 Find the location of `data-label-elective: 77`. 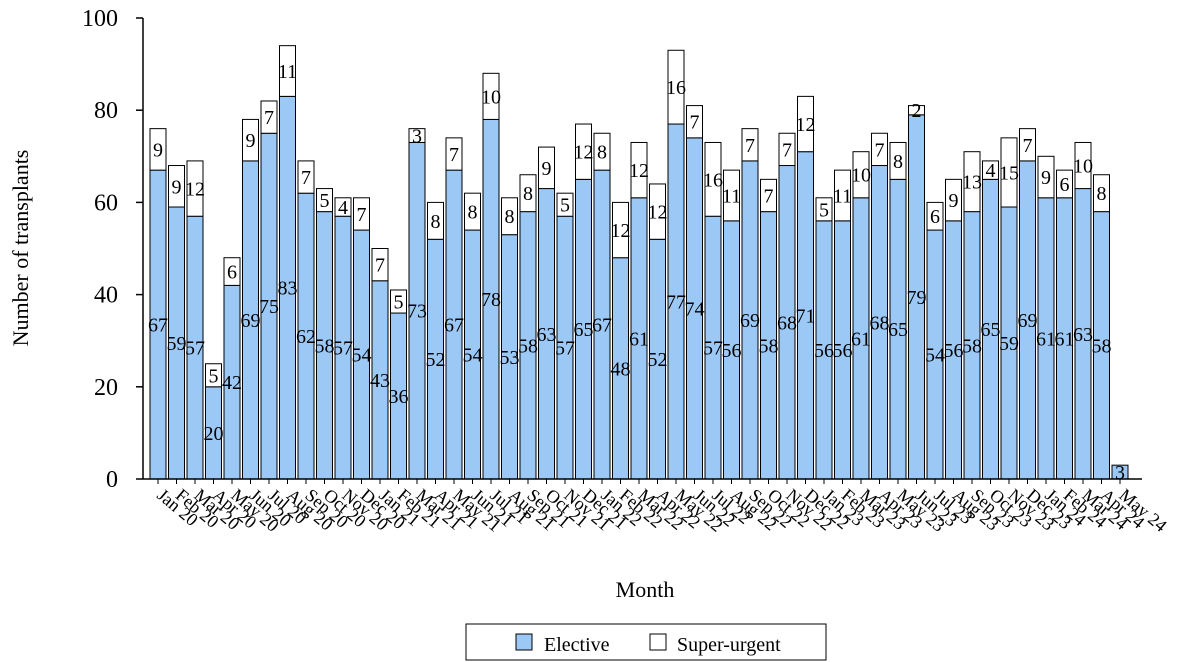

data-label-elective: 77 is located at coordinates (676, 303).